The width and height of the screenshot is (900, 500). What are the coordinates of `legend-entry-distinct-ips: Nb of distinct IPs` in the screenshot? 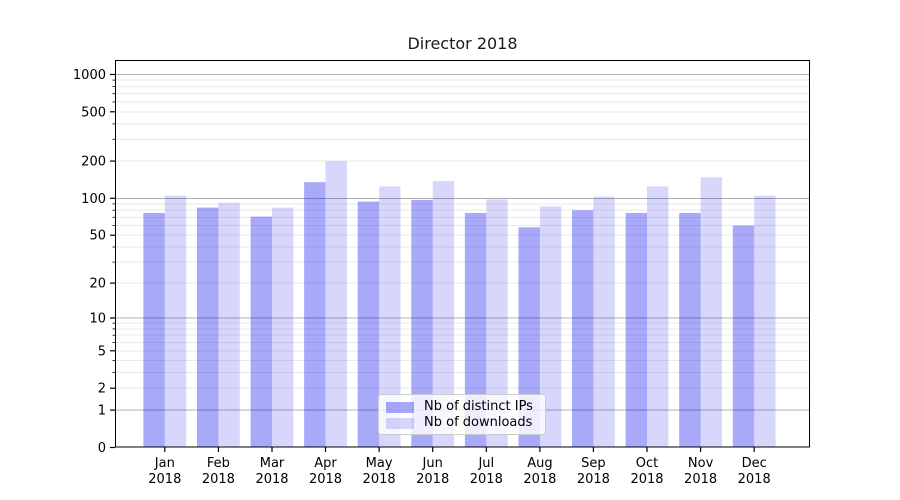 It's located at (461, 407).